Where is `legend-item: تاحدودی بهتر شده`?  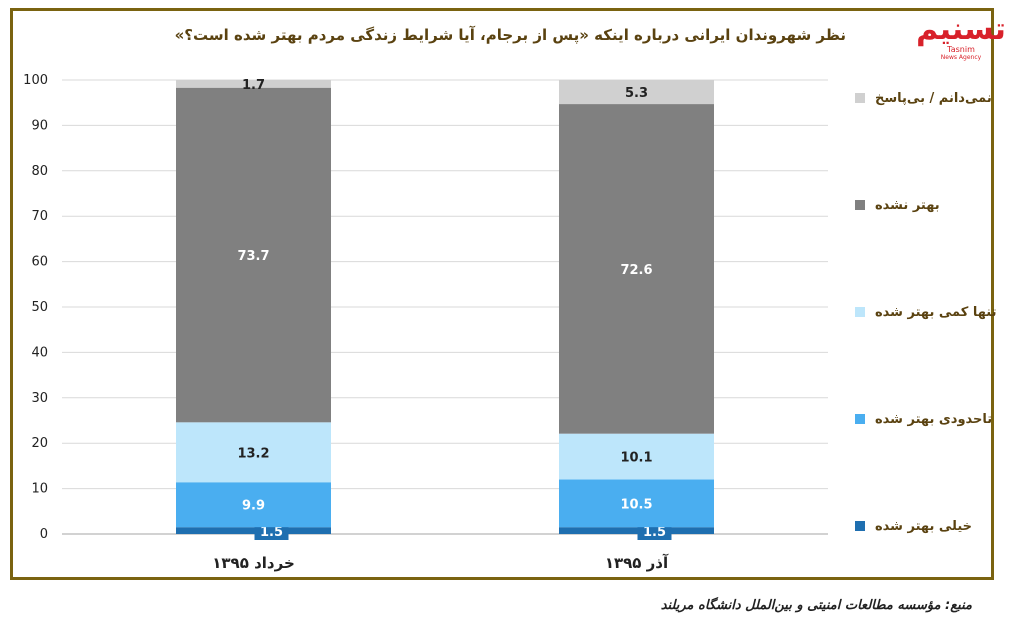 legend-item: تاحدودی بهتر شده is located at coordinates (915, 419).